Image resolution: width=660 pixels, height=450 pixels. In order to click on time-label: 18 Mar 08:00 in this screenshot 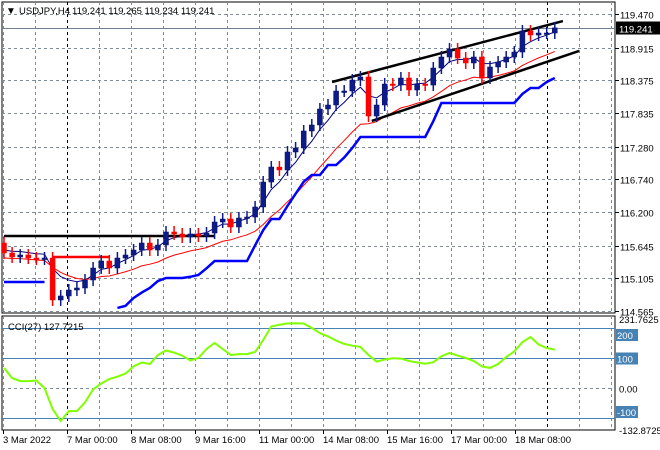, I will do `click(543, 440)`.